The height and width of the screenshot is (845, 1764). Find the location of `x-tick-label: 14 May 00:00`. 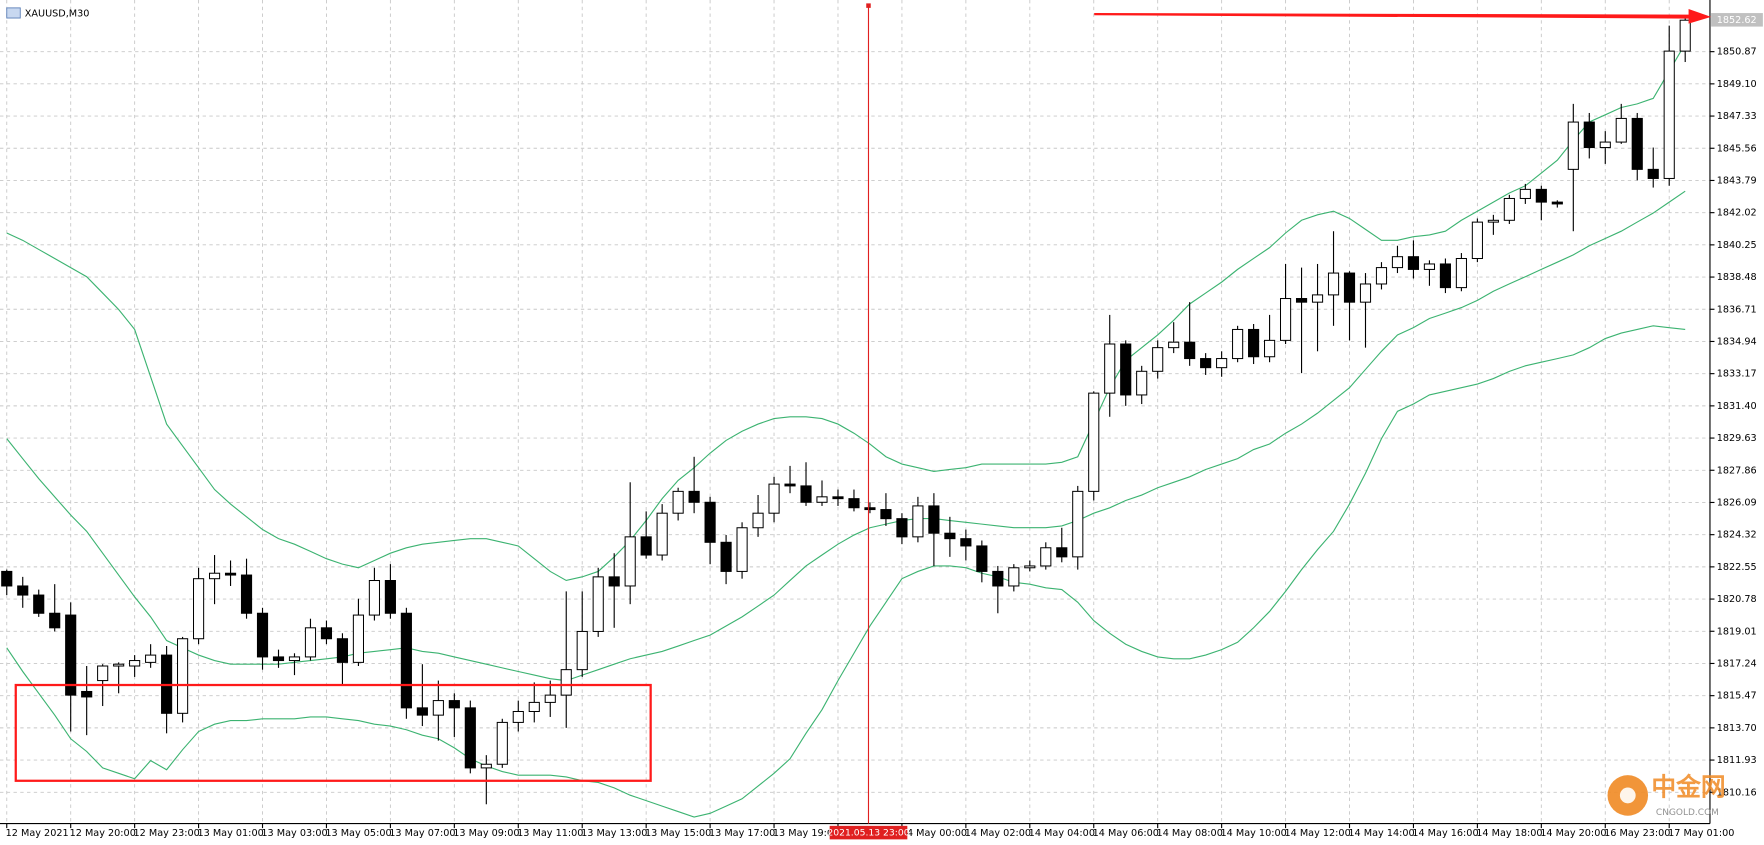

x-tick-label: 14 May 00:00 is located at coordinates (934, 833).